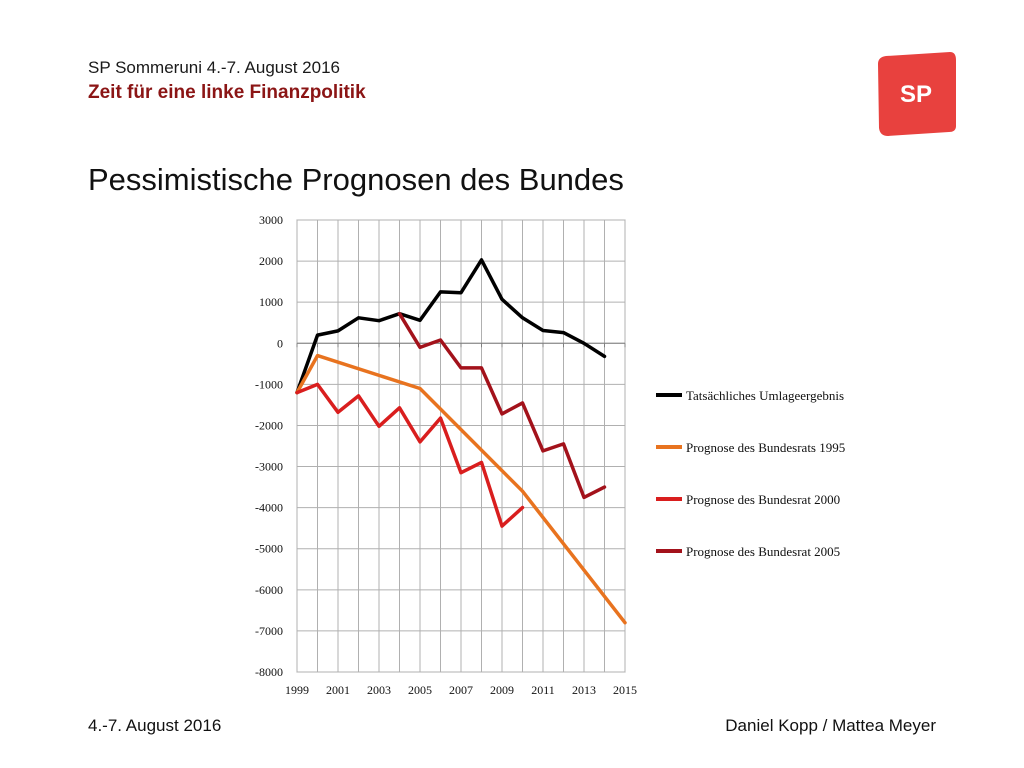 The width and height of the screenshot is (1024, 768). I want to click on x-tick-label: 2015, so click(625, 690).